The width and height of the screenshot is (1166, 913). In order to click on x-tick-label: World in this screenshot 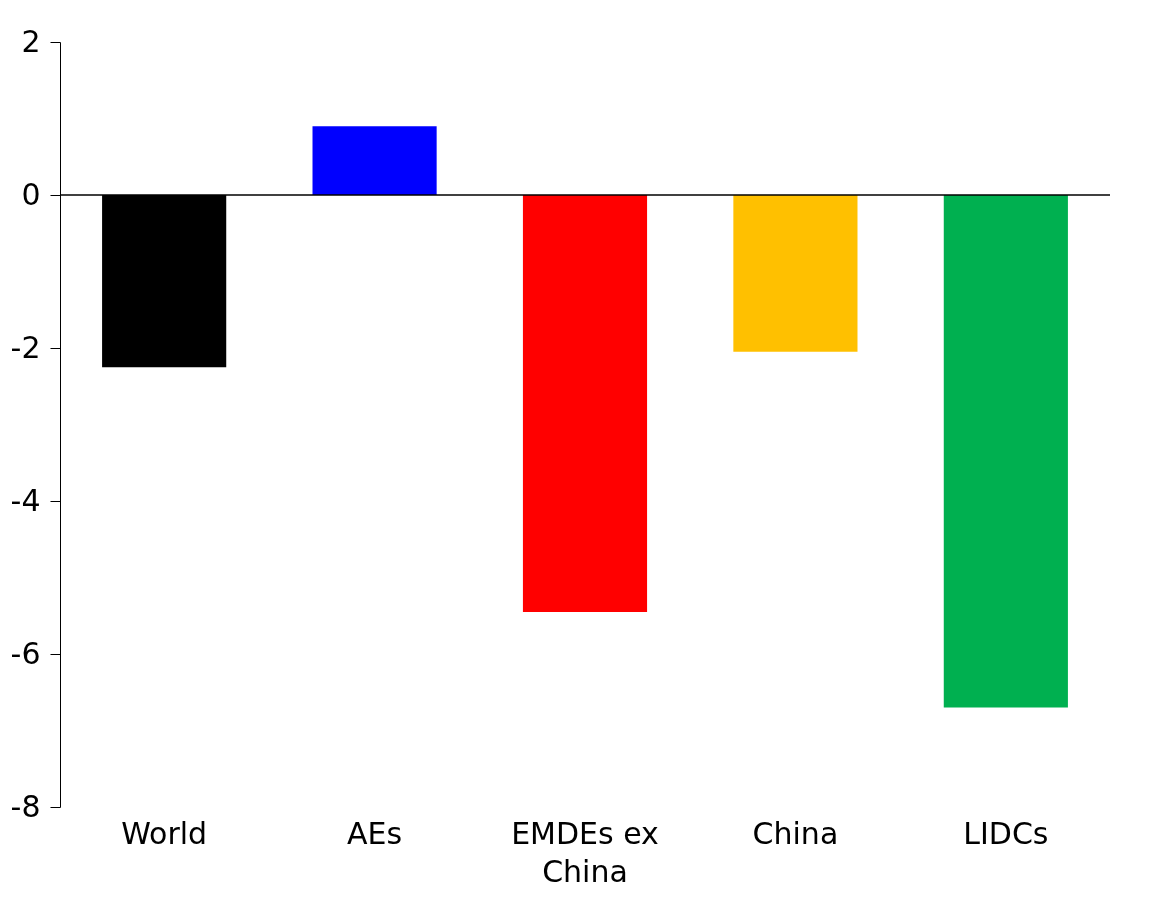, I will do `click(164, 833)`.